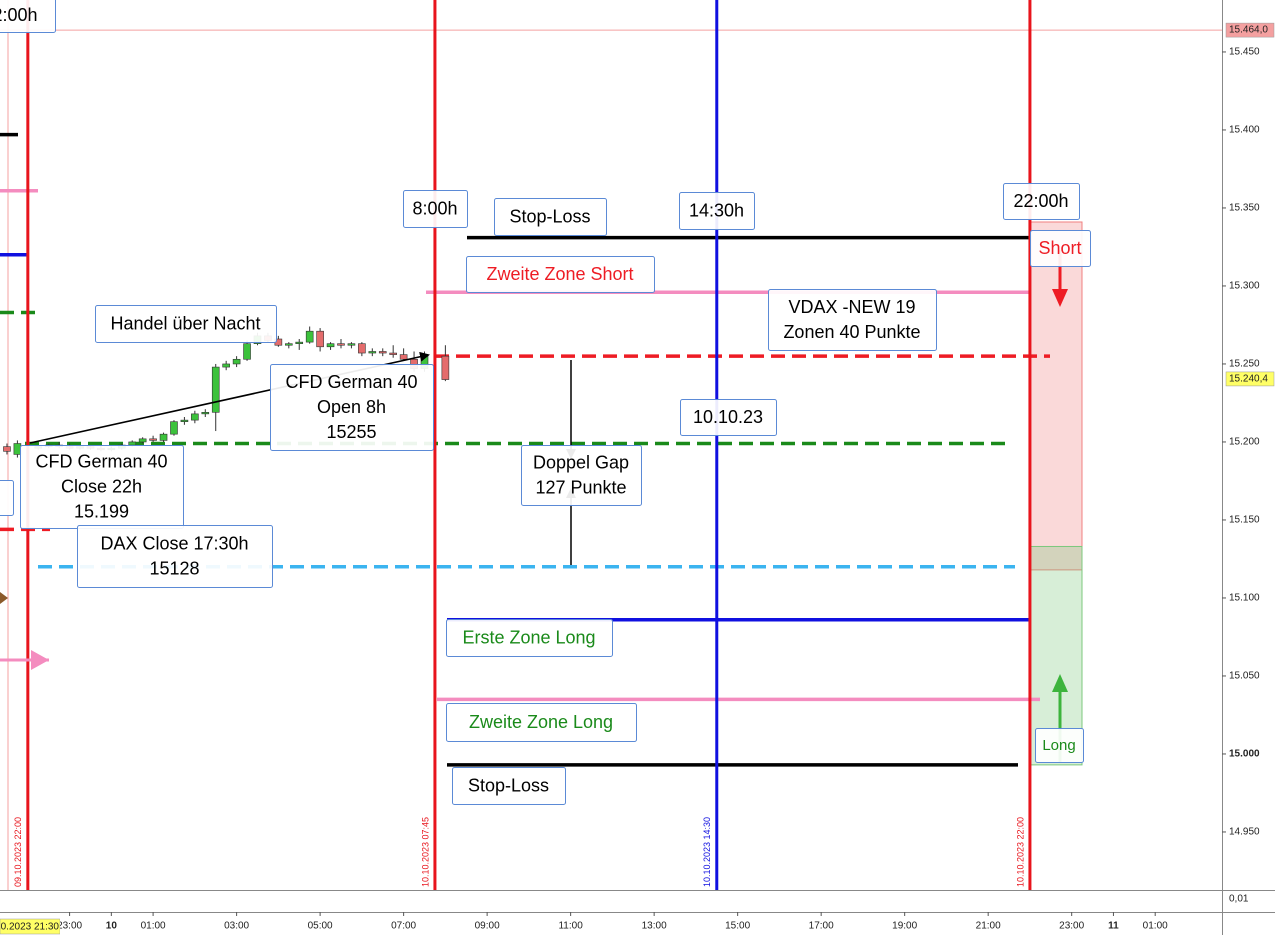  I want to click on time-line-label: 10.10.2023 14:30, so click(707, 852).